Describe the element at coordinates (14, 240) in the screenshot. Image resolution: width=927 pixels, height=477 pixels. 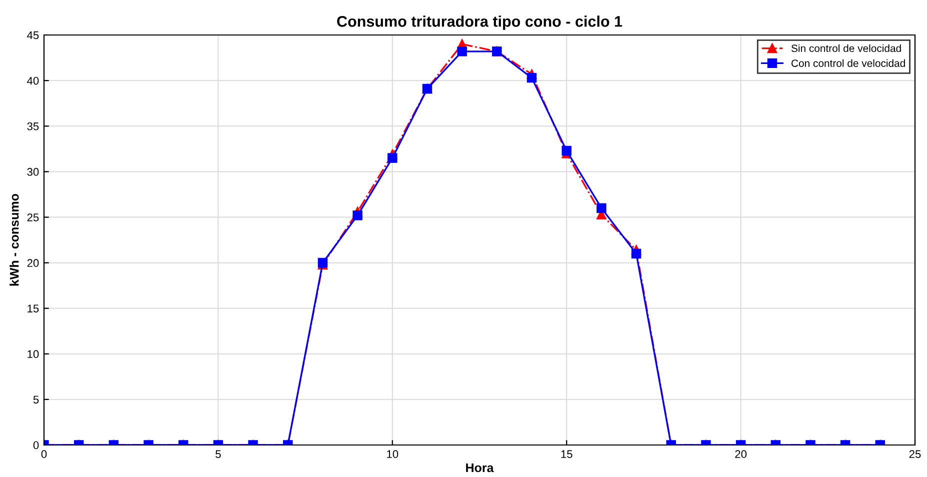
I see `y-axis-title: kWh - consumo` at that location.